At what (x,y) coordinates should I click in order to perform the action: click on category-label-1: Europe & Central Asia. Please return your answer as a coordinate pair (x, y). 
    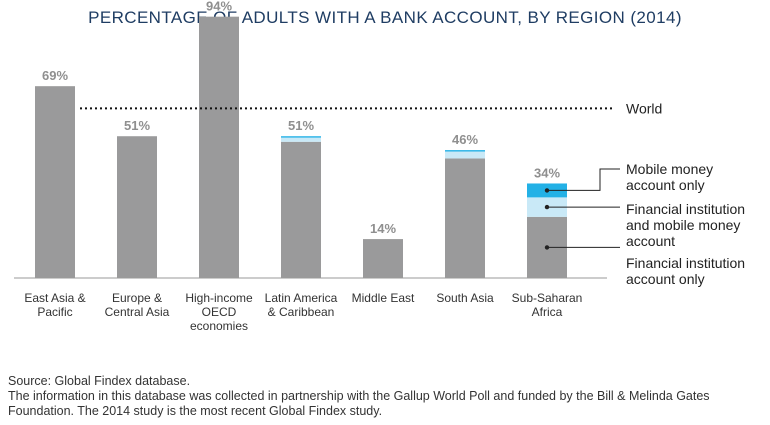
    Looking at the image, I should click on (137, 305).